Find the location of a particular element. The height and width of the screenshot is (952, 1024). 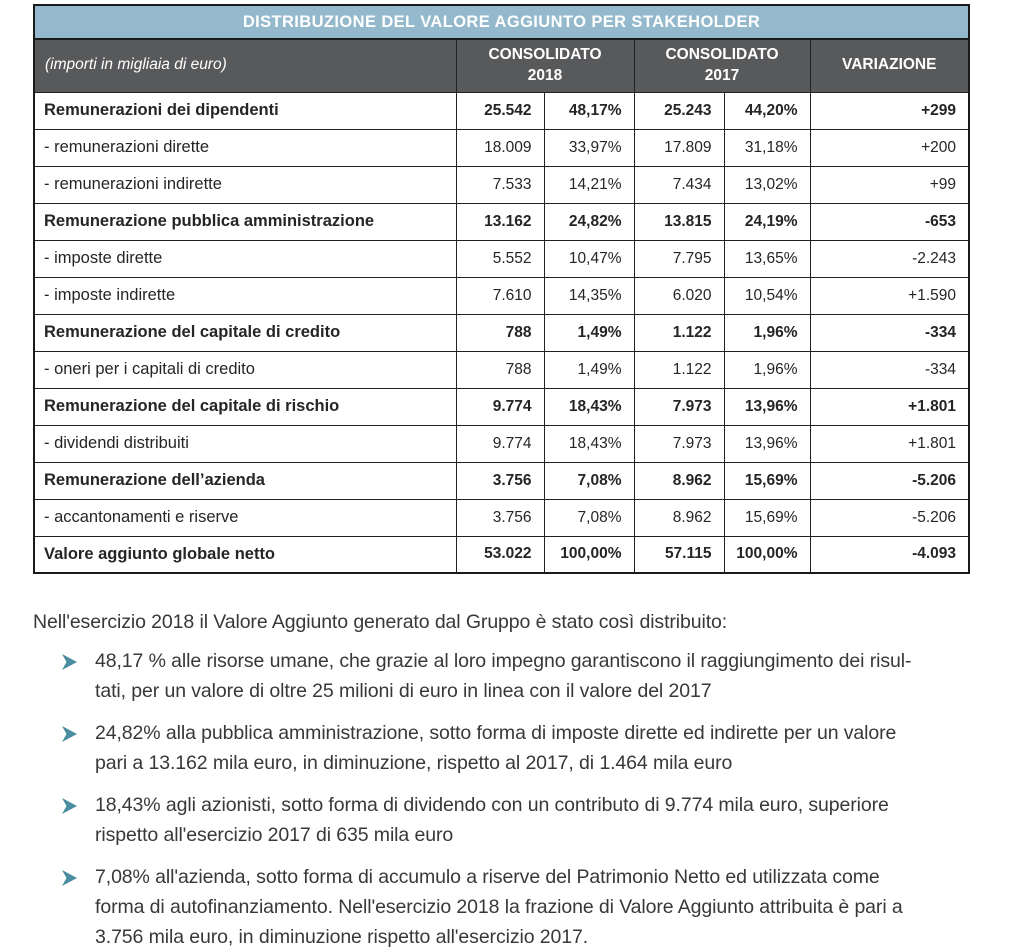

value-2017: 13.815 is located at coordinates (679, 221).